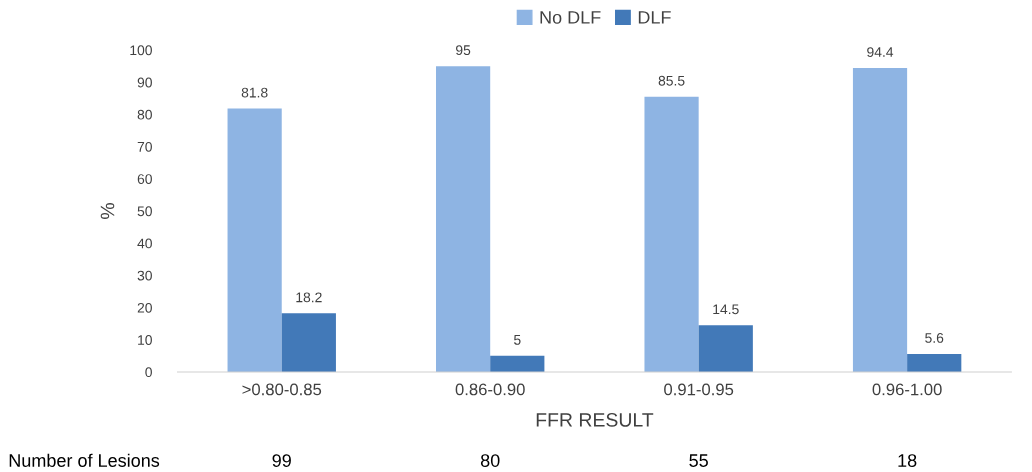 The height and width of the screenshot is (472, 1032). I want to click on data-label: 14.5, so click(726, 309).